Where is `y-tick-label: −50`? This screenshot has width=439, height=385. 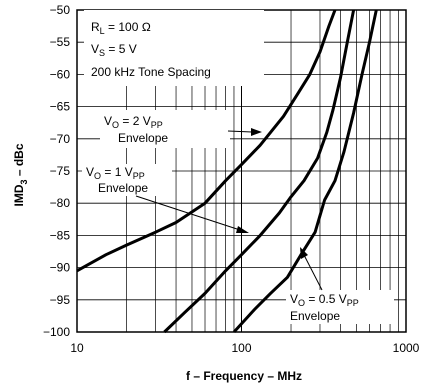
y-tick-label: −50 is located at coordinates (60, 10).